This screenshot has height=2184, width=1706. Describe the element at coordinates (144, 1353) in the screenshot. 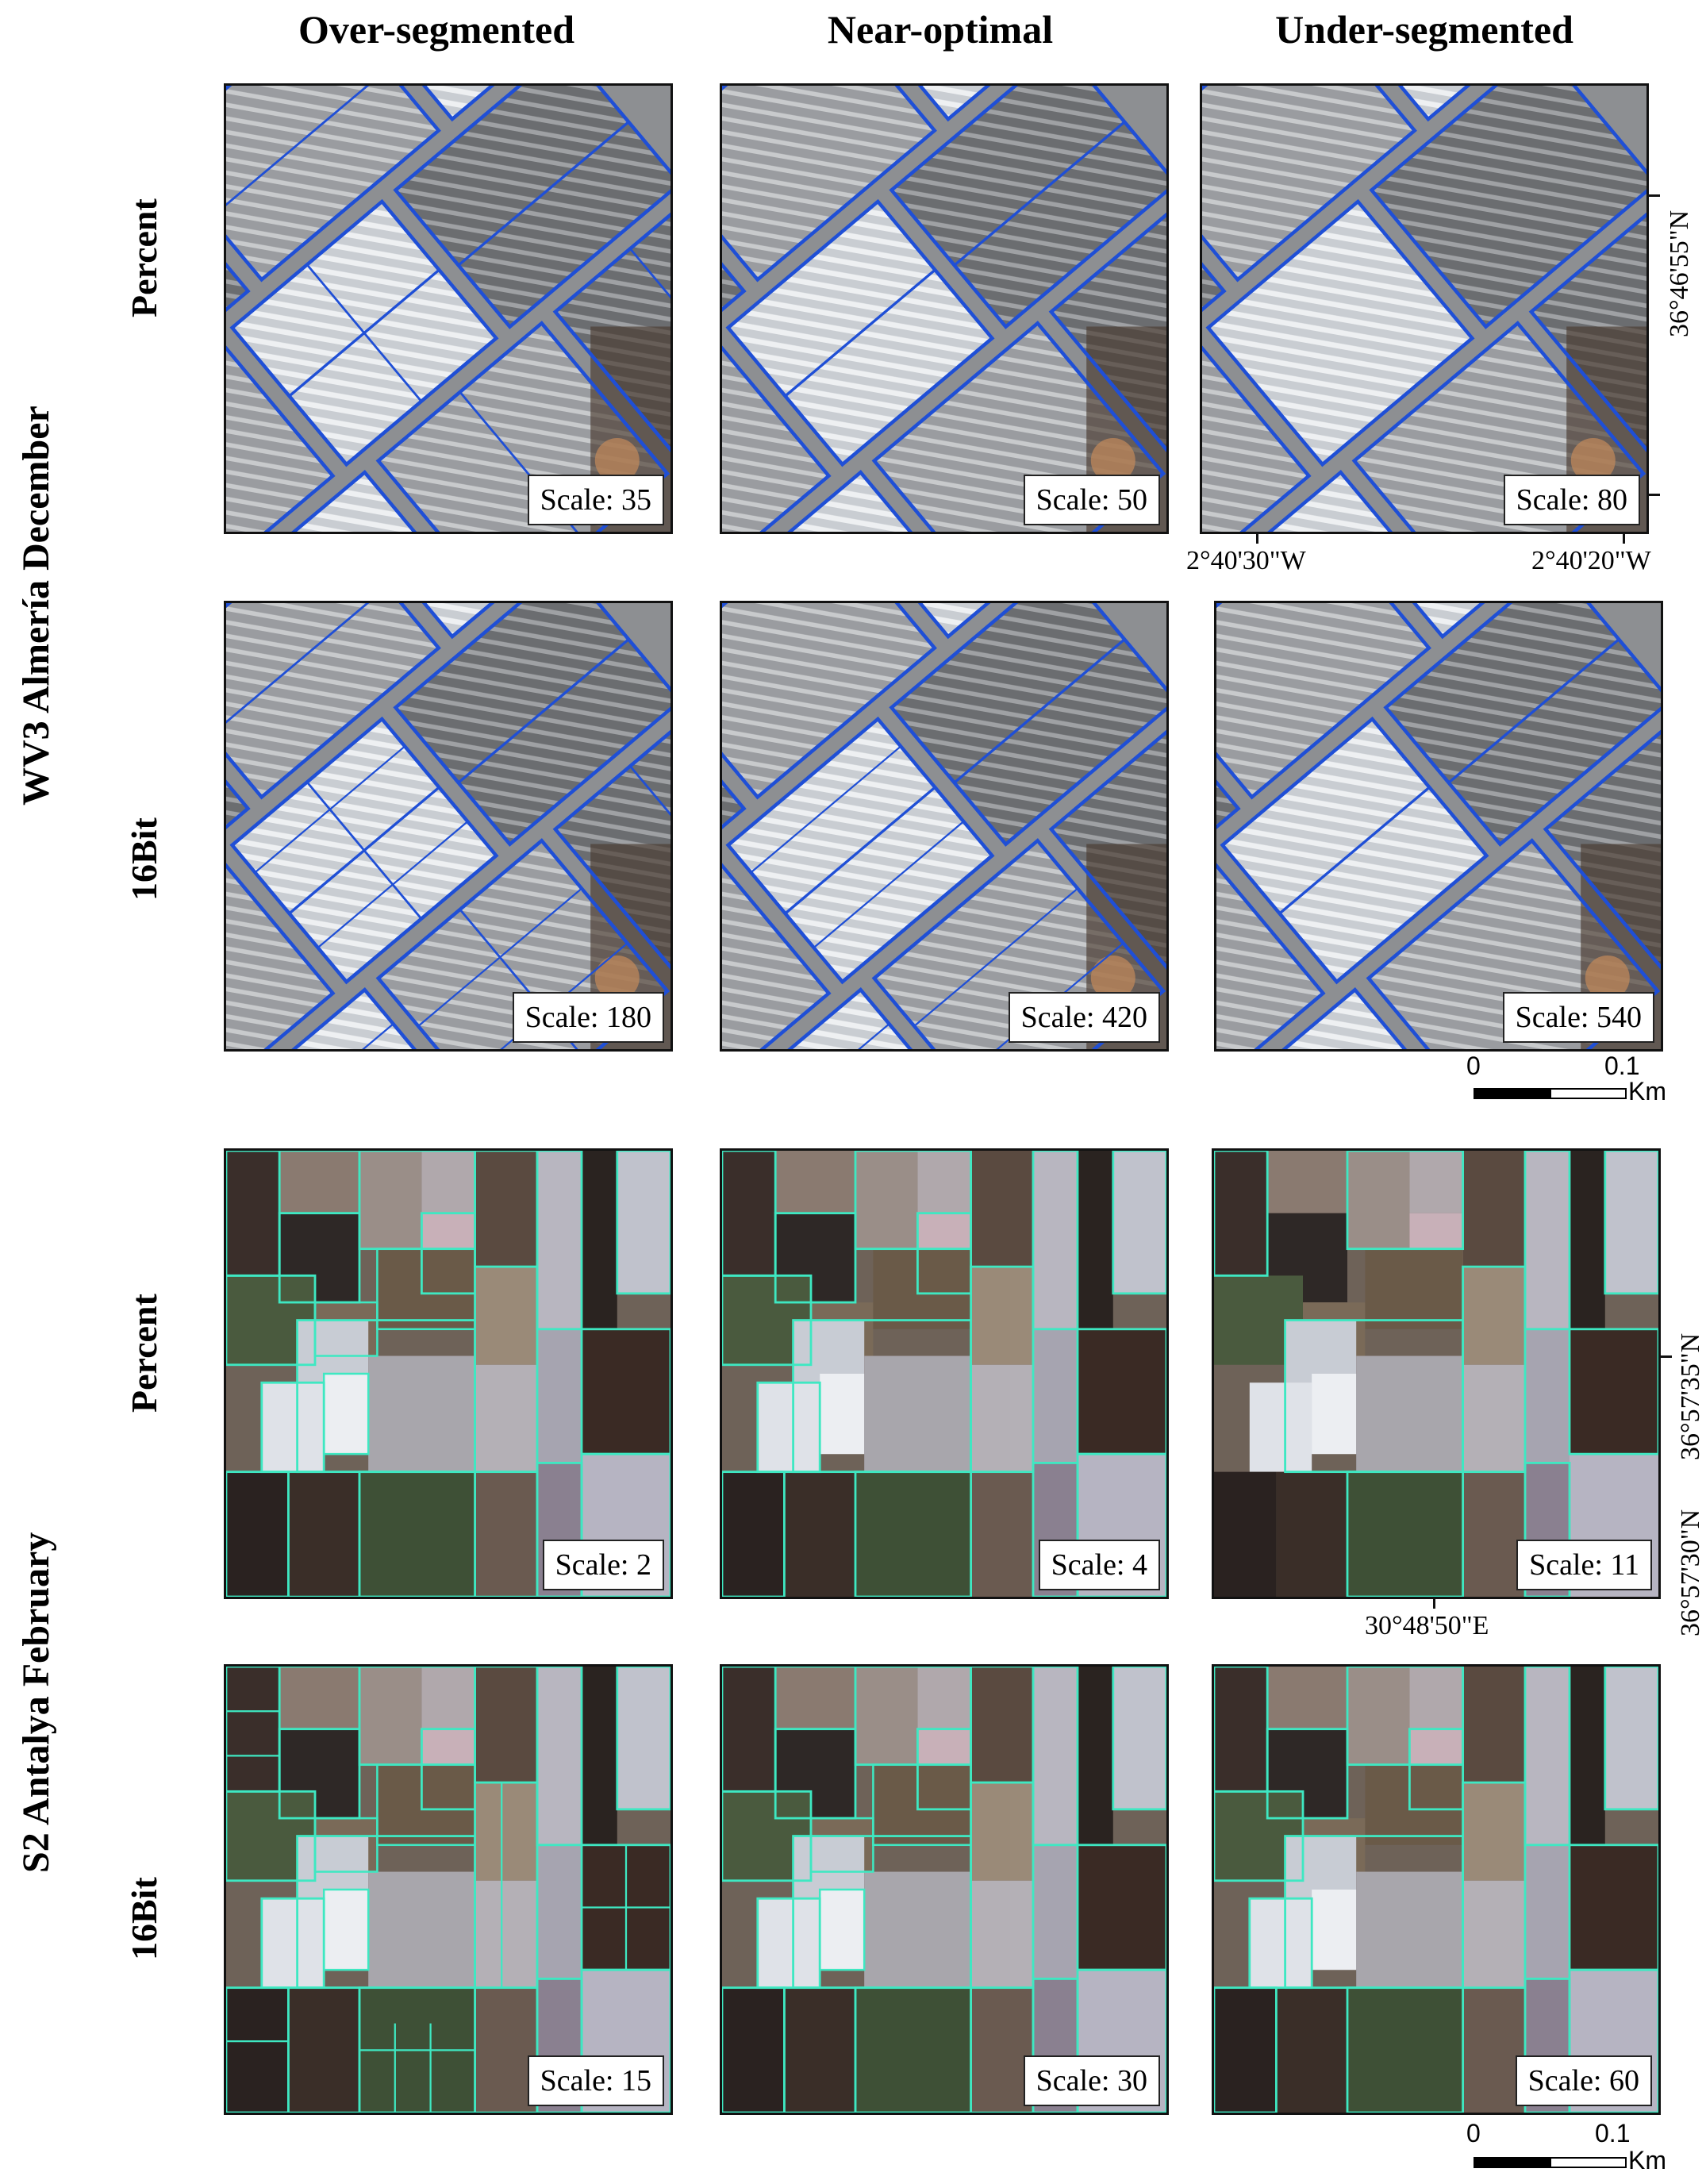

I see `row-label-s2-percent: Percent` at that location.